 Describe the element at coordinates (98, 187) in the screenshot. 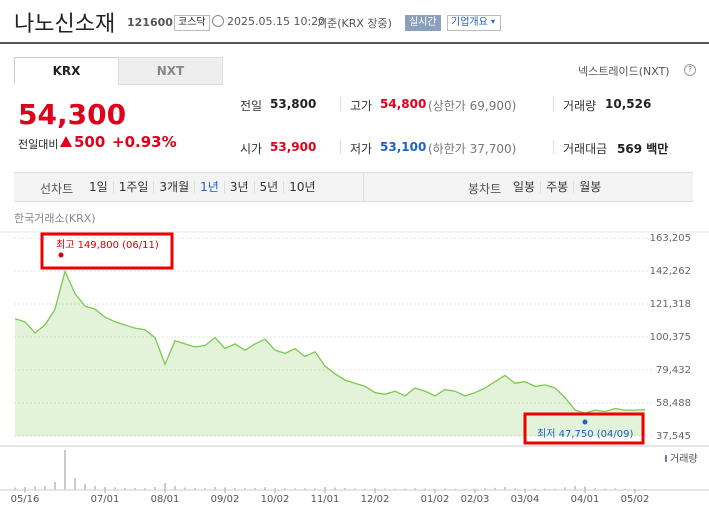

I see `period-button: 1일` at that location.